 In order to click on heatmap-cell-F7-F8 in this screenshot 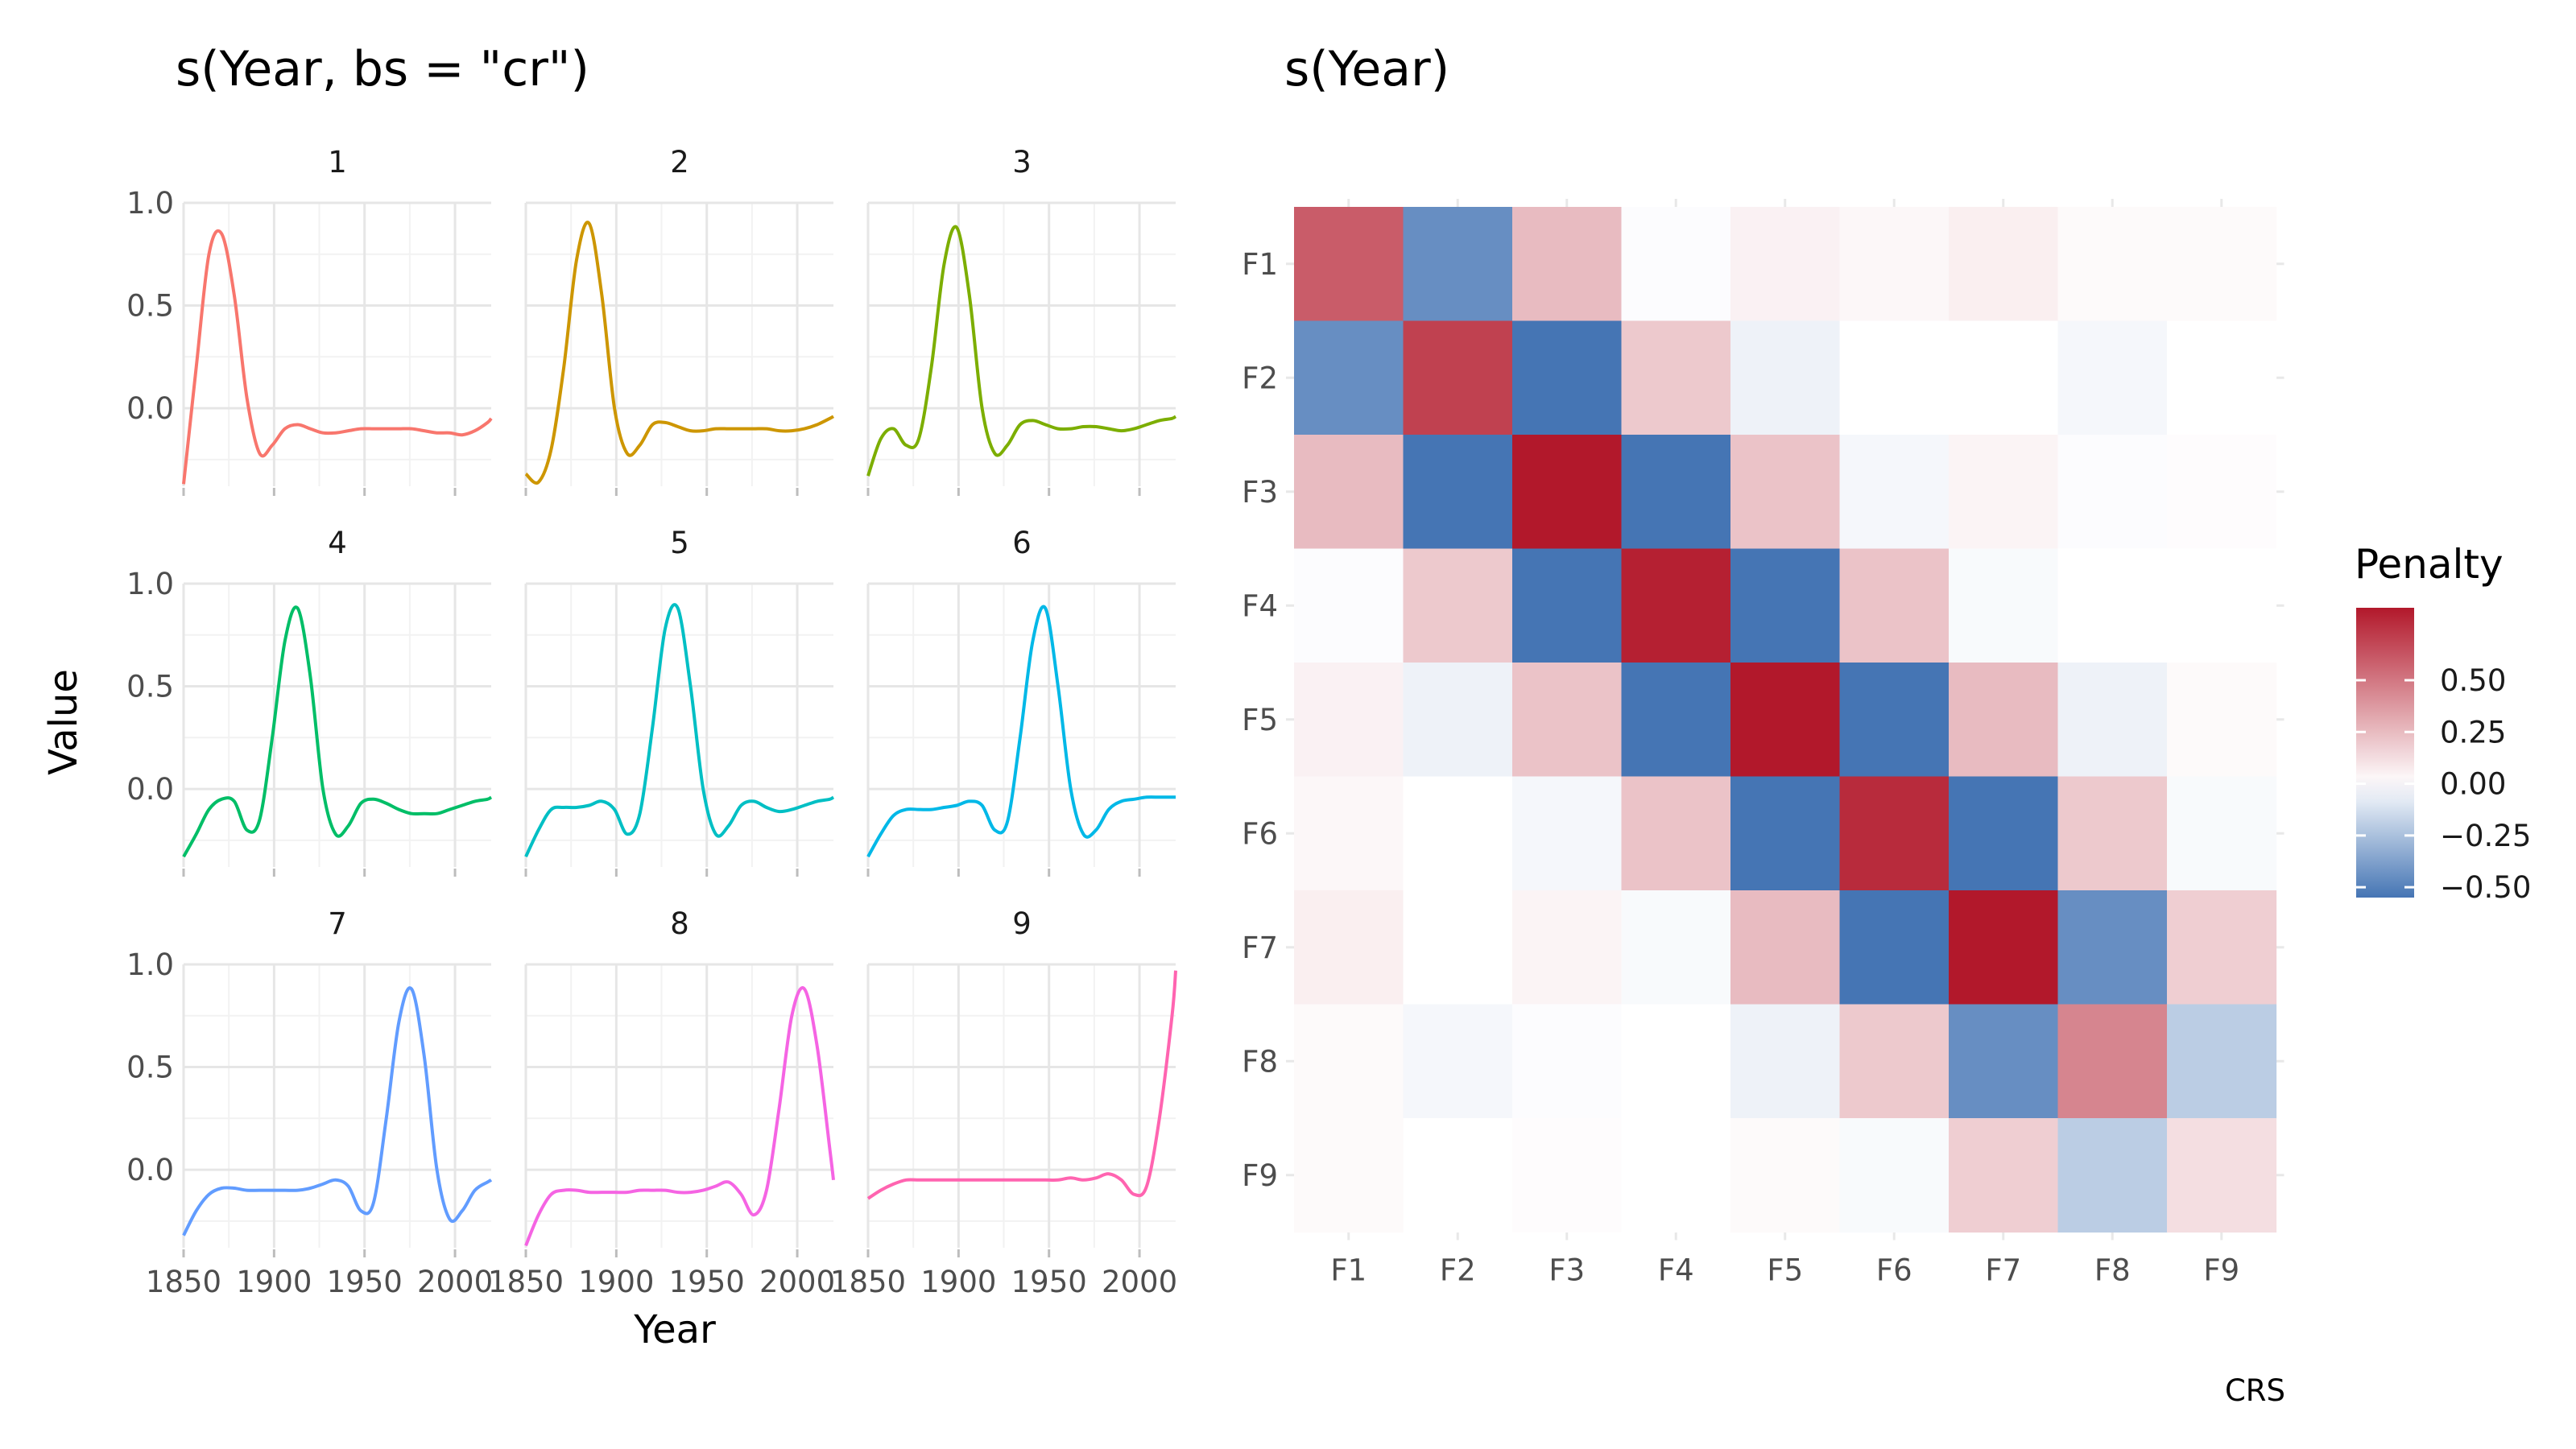, I will do `click(2112, 947)`.